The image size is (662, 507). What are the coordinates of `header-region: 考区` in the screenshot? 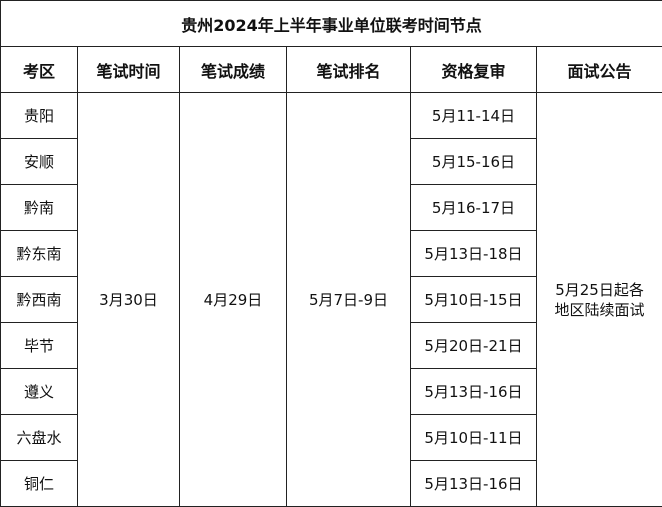 It's located at (39, 69).